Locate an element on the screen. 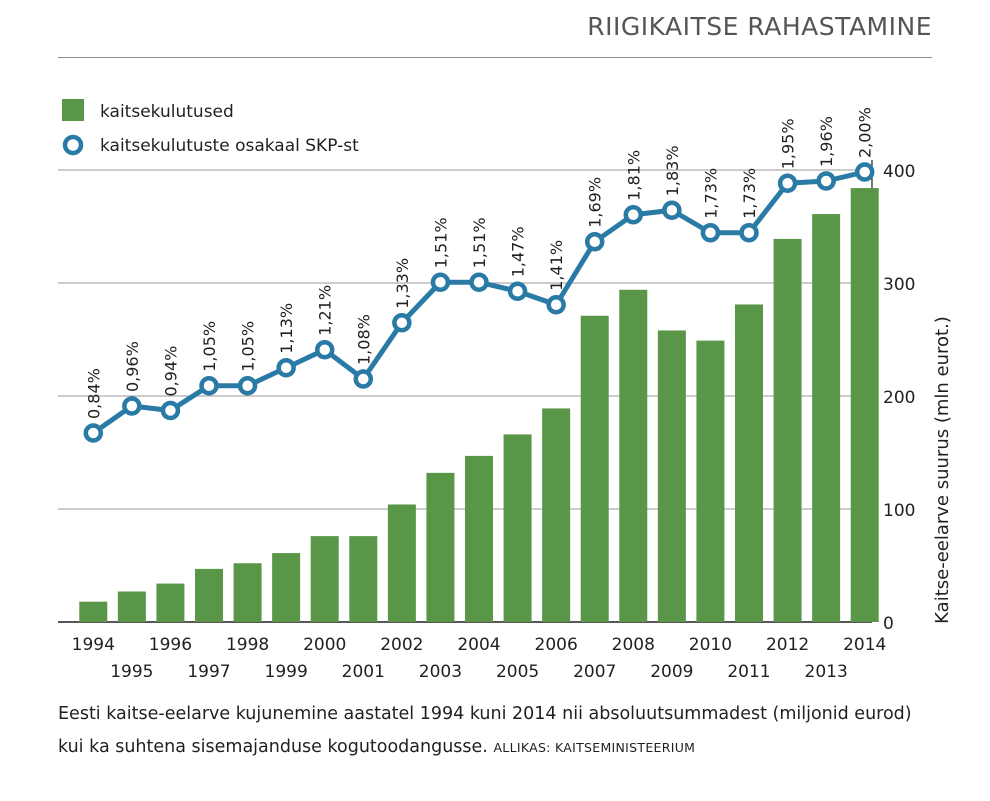 Image resolution: width=990 pixels, height=801 pixels. percent-label-2003: 1,51% is located at coordinates (440, 242).